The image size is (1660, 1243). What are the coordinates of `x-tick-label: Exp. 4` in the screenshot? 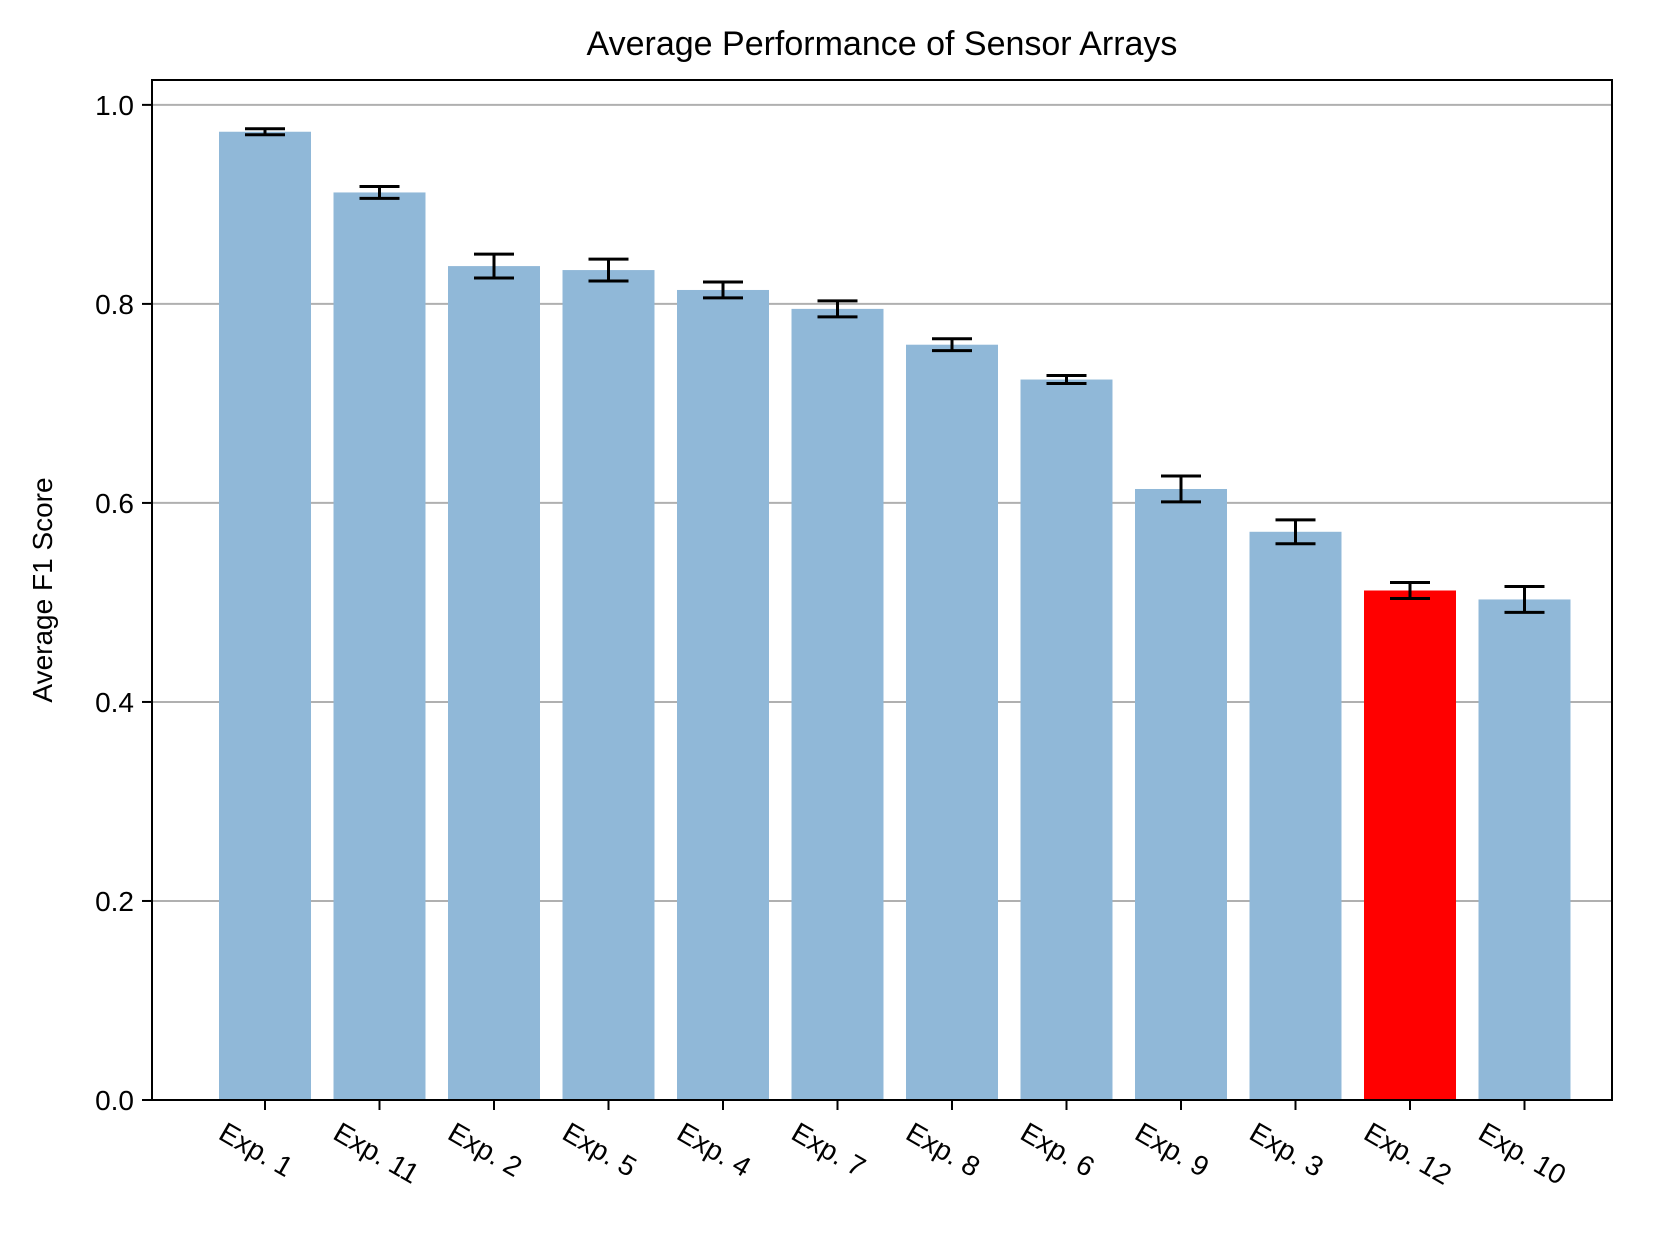 It's located at (714, 1149).